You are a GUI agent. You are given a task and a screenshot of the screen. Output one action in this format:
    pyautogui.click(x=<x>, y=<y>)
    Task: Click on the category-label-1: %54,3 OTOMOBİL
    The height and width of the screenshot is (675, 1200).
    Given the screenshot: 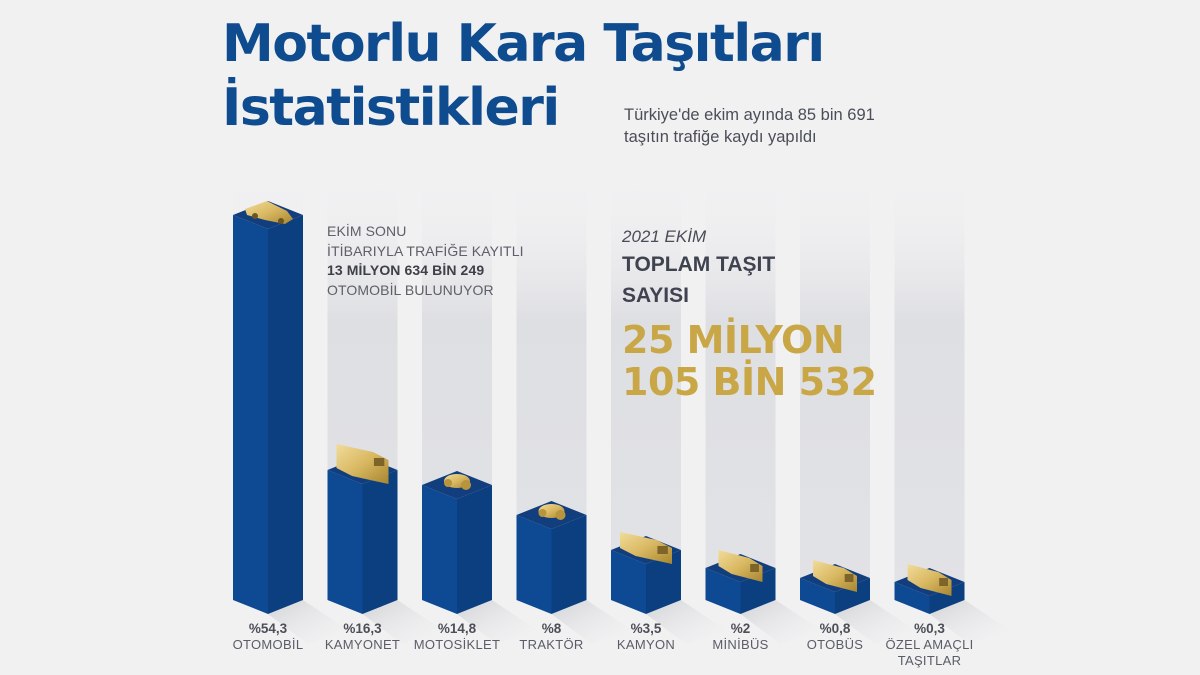 What is the action you would take?
    pyautogui.click(x=268, y=637)
    